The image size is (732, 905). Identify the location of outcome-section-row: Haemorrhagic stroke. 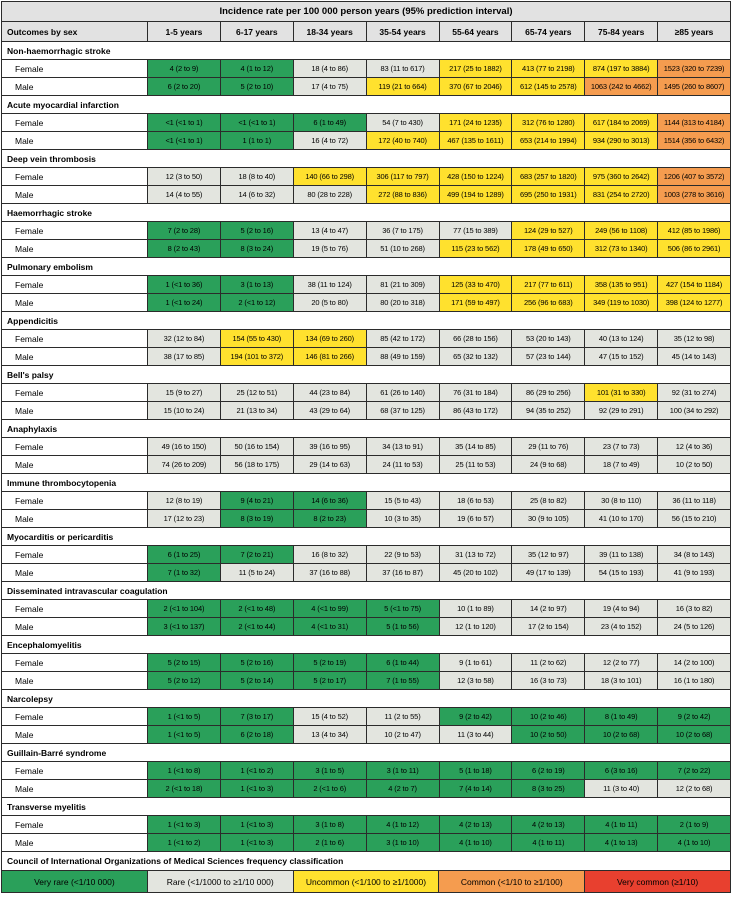
(366, 212).